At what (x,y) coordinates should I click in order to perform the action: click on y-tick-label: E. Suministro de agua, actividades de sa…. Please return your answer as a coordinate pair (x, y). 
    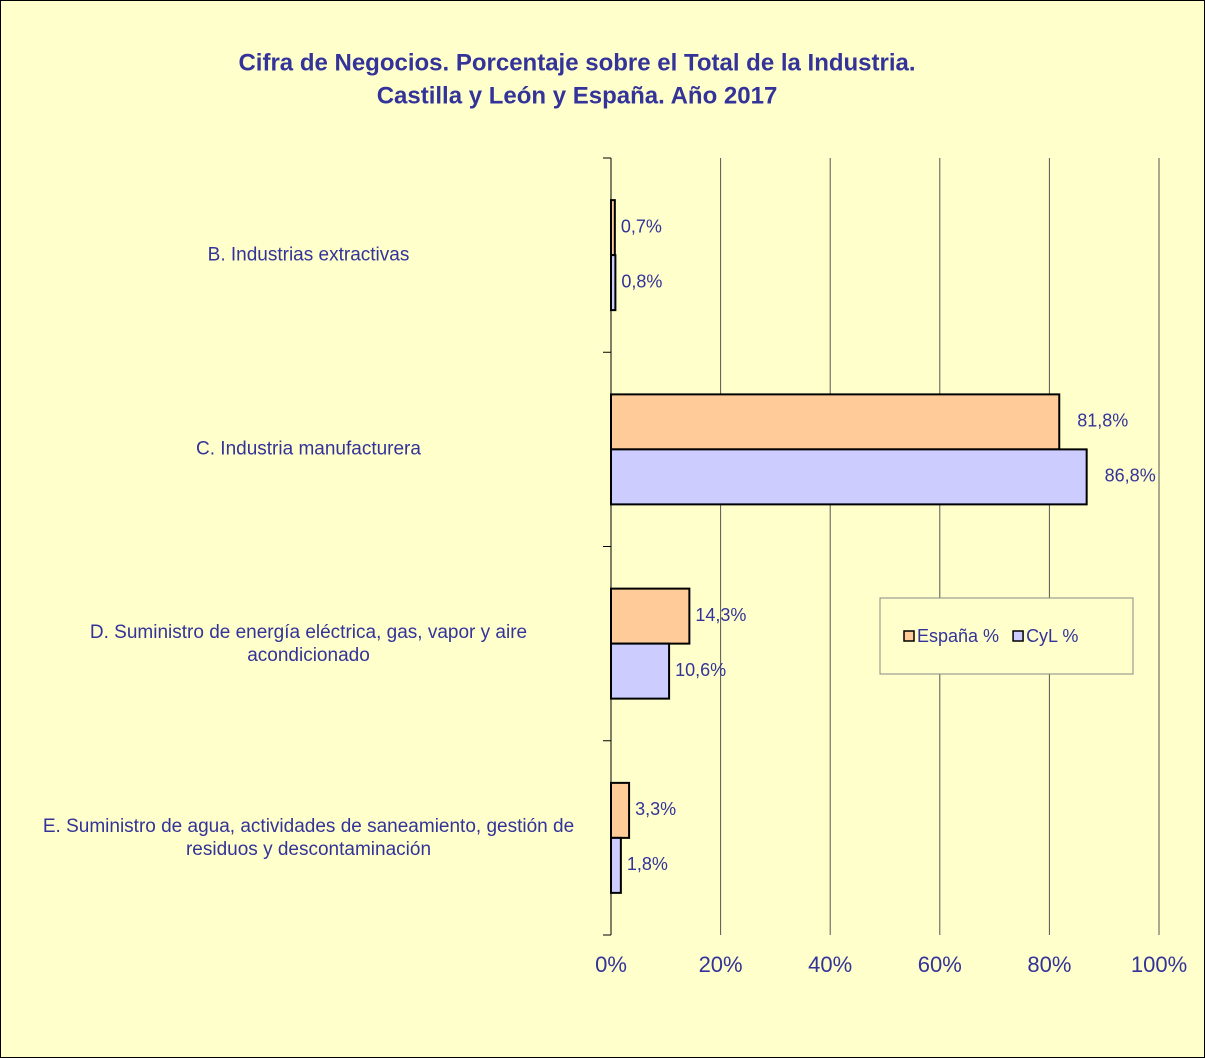
    Looking at the image, I should click on (308, 837).